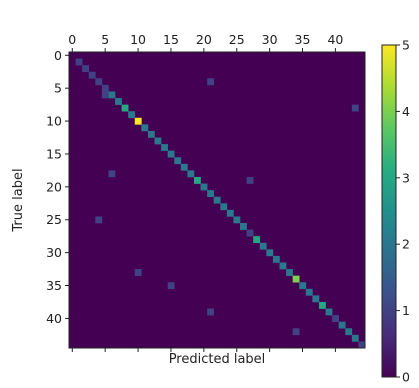 The width and height of the screenshot is (419, 388). Describe the element at coordinates (72, 39) in the screenshot. I see `x-tick-label: 0` at that location.